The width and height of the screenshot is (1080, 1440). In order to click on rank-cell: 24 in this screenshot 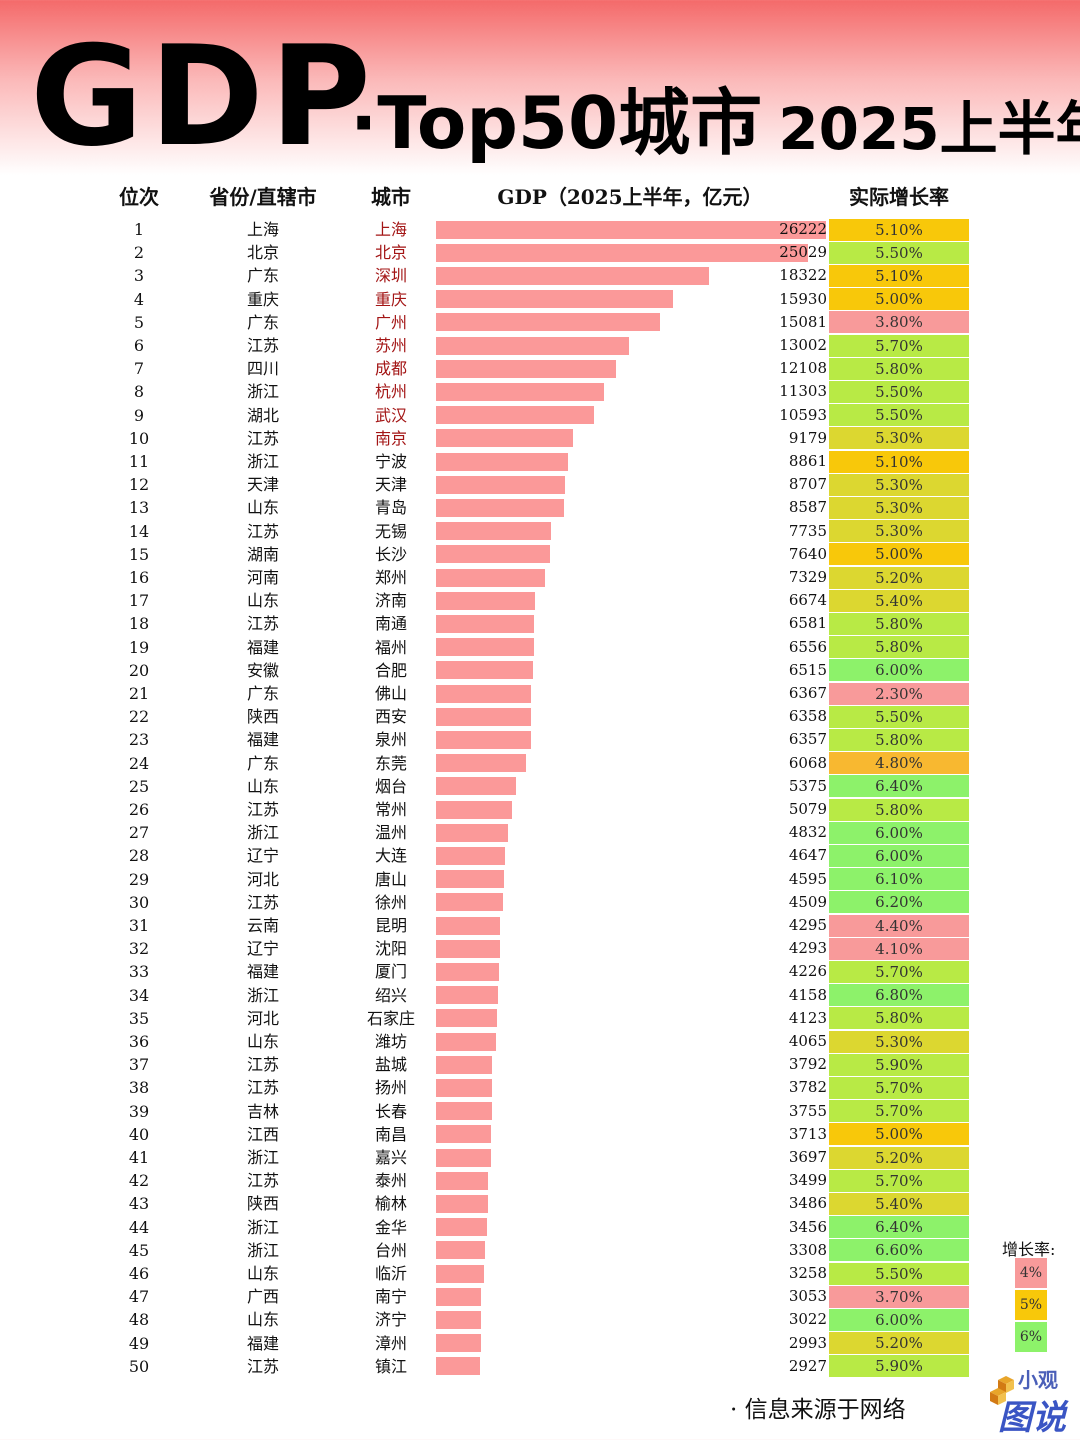, I will do `click(139, 763)`.